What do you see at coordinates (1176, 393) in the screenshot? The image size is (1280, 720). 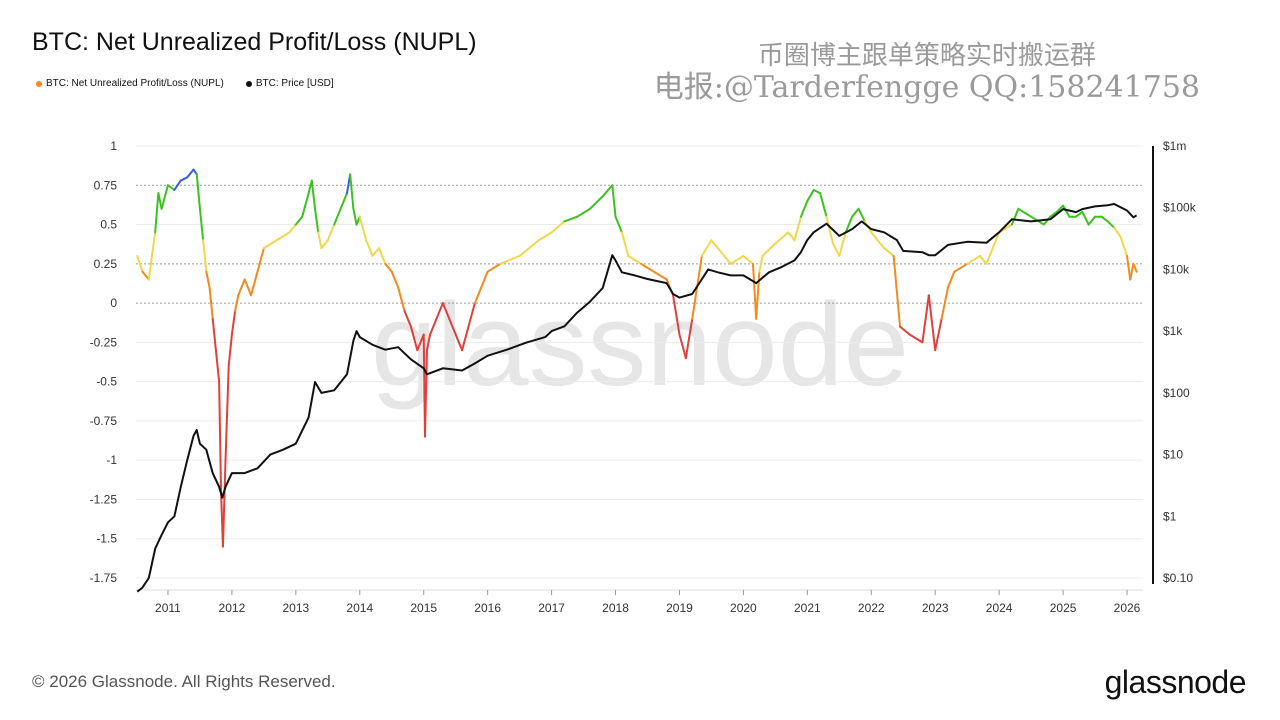 I see `right-tick-label: $100` at bounding box center [1176, 393].